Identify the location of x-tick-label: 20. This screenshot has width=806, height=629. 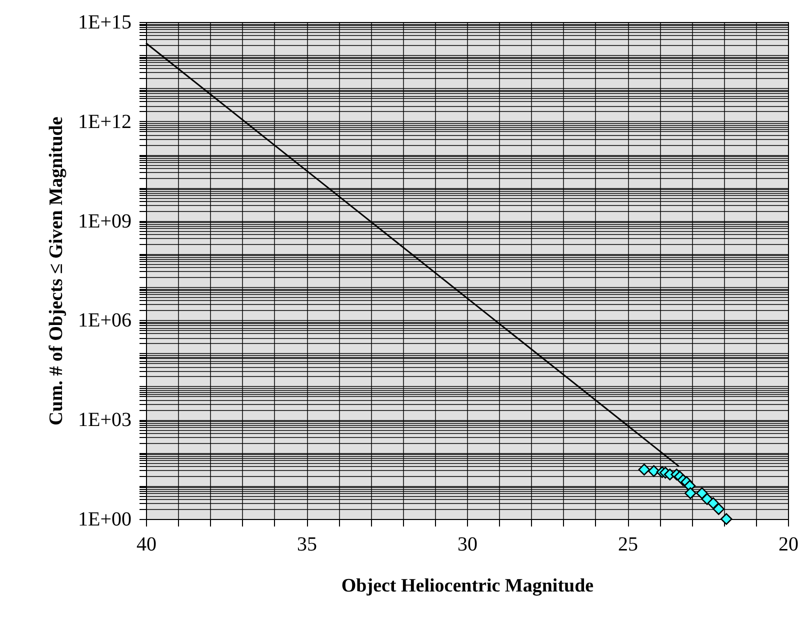
(788, 545).